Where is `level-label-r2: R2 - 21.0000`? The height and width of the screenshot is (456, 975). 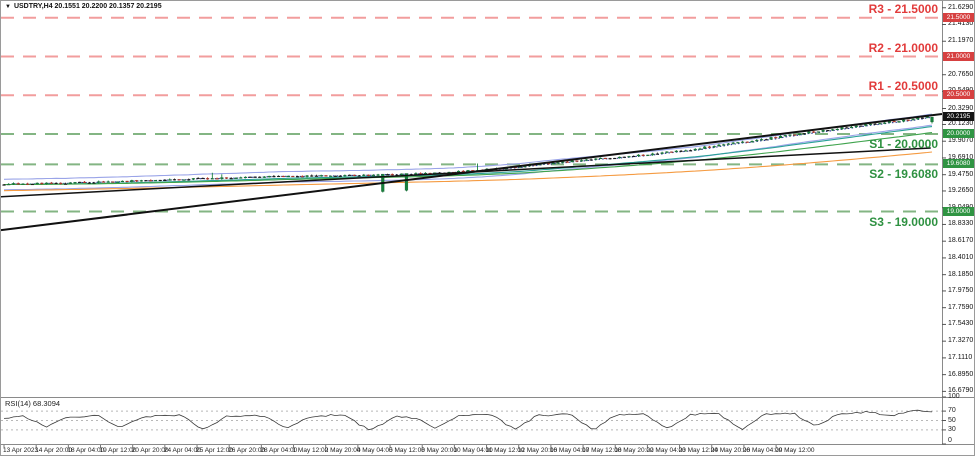 level-label-r2: R2 - 21.0000 is located at coordinates (903, 47).